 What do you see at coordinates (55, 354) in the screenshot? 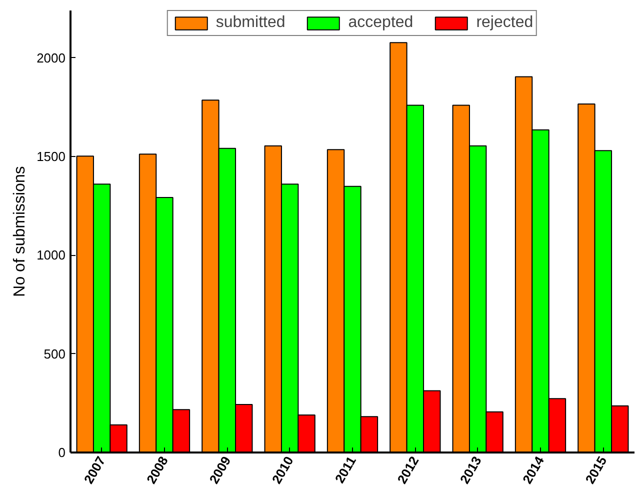
I see `y-tick-label: 500` at bounding box center [55, 354].